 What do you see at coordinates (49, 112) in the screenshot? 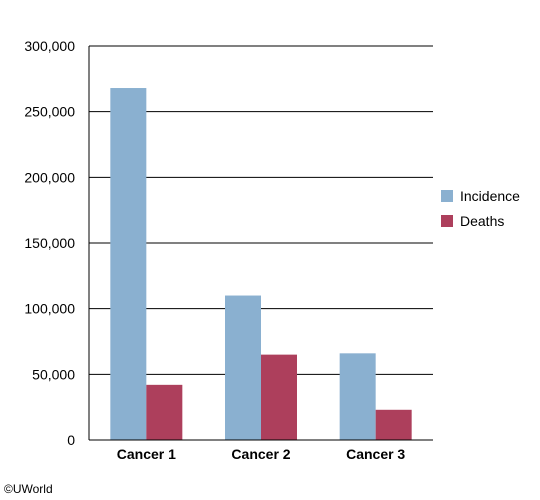
I see `y-tick-label: 250,000` at bounding box center [49, 112].